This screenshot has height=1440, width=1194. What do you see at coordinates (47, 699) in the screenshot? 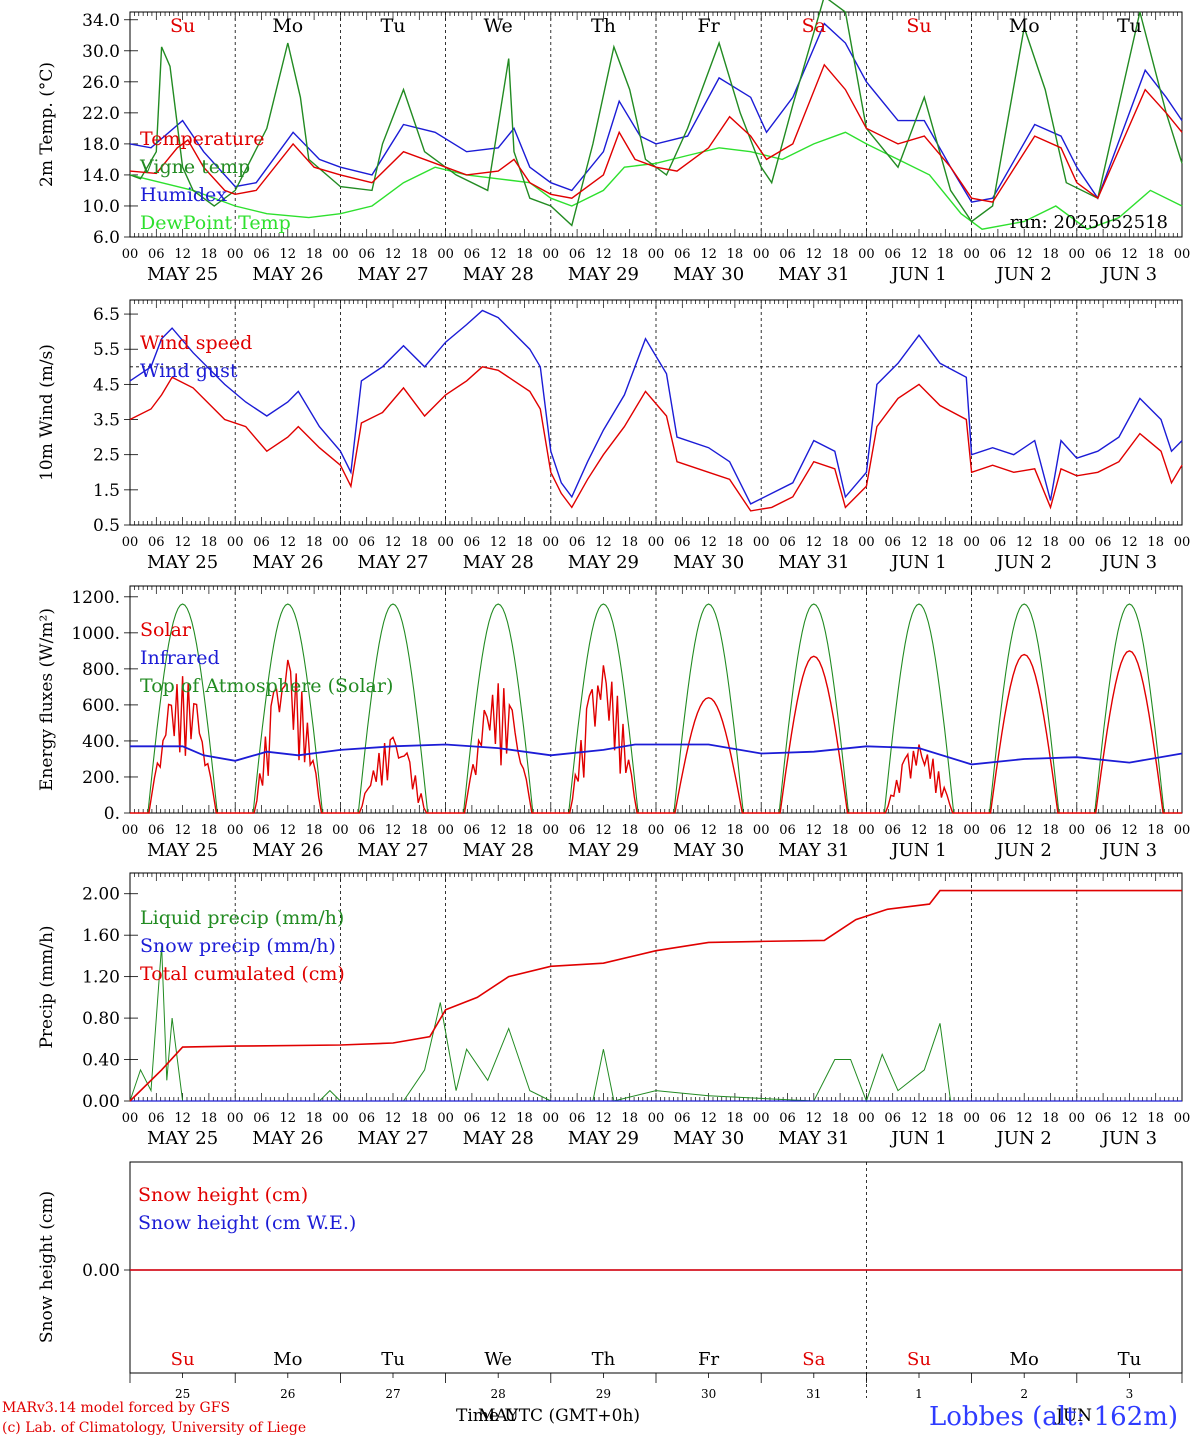
I see `y-axis-label: Energy fluxes (W/m²)` at bounding box center [47, 699].